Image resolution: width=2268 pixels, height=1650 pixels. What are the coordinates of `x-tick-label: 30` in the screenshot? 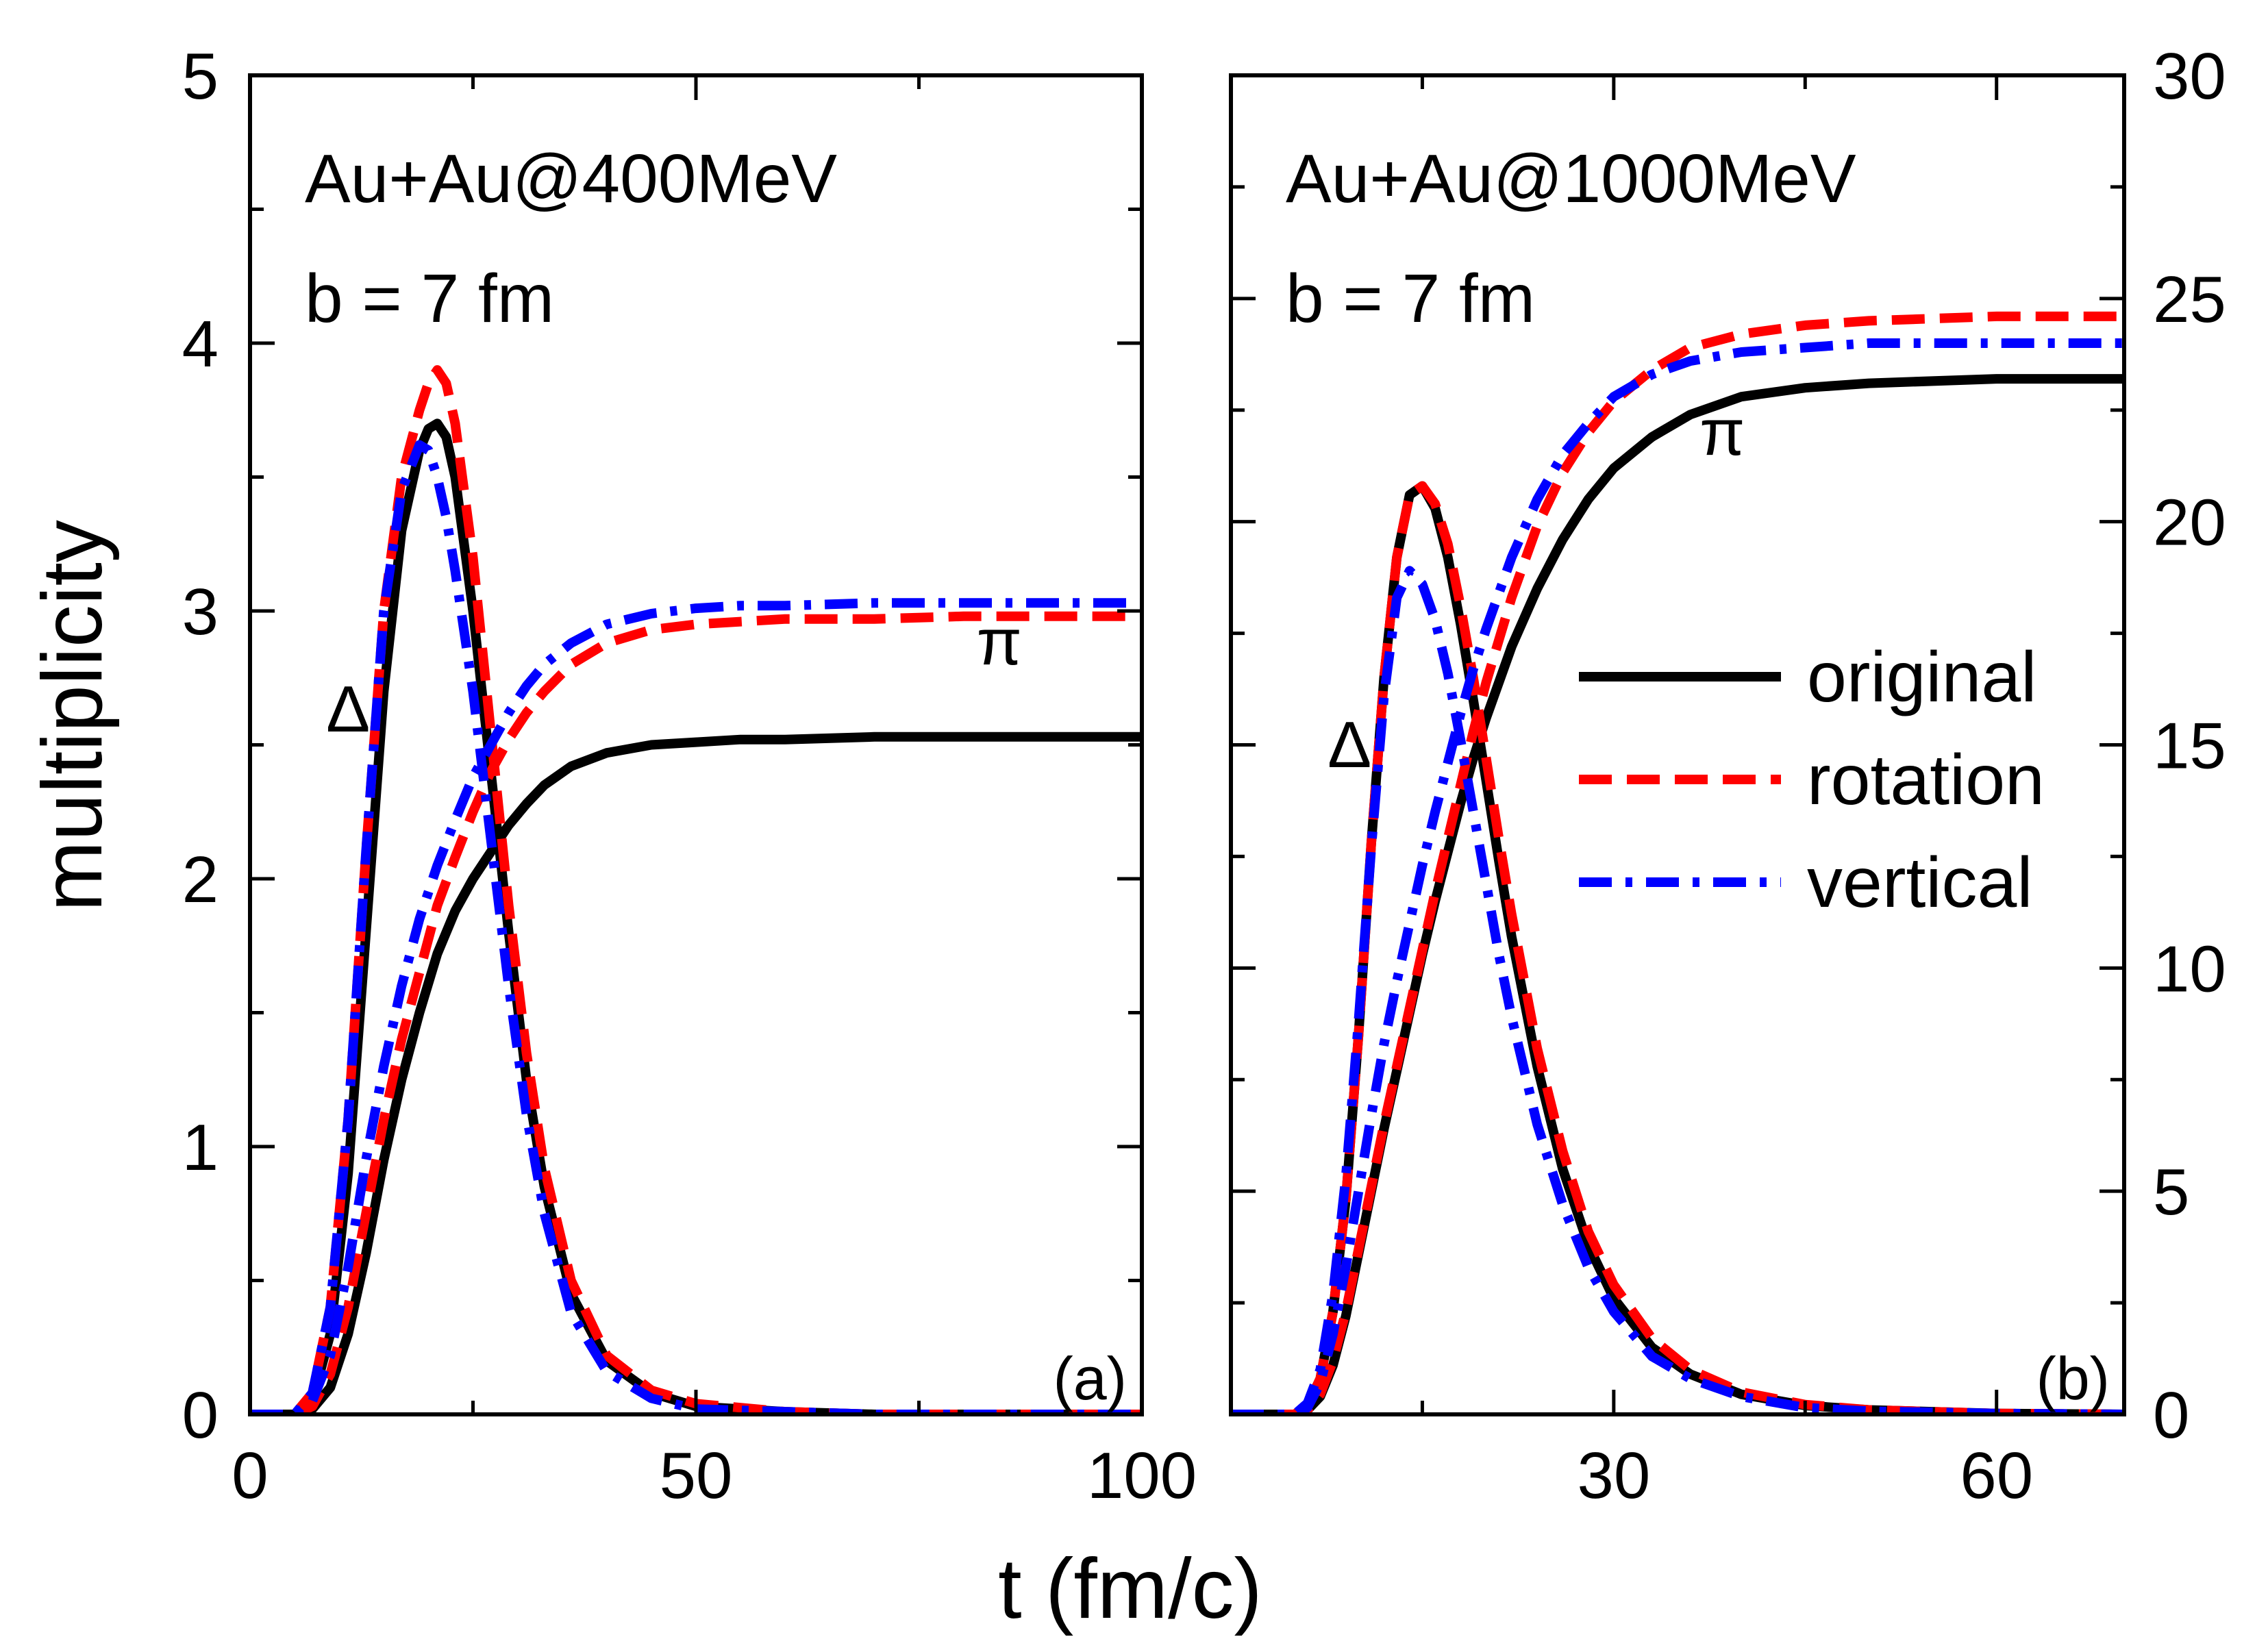 It's located at (1613, 1475).